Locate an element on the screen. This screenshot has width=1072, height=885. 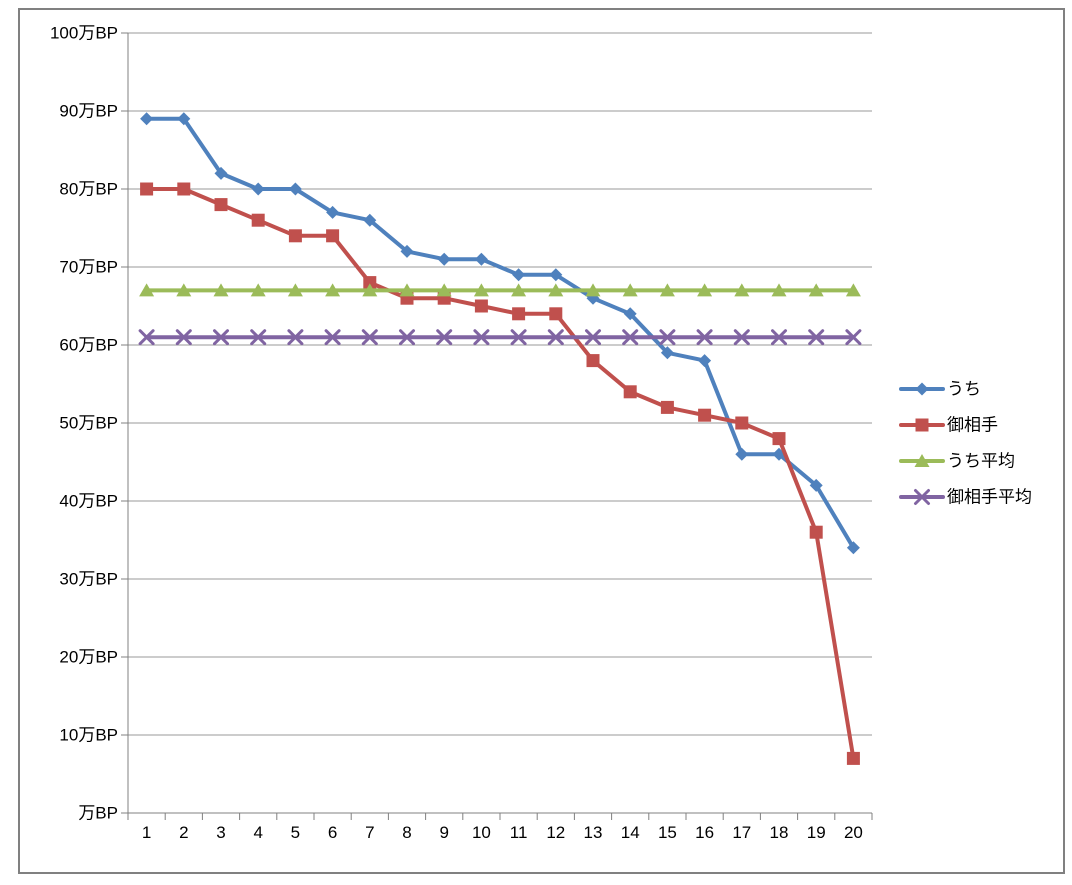
legend-label: うち is located at coordinates (964, 389).